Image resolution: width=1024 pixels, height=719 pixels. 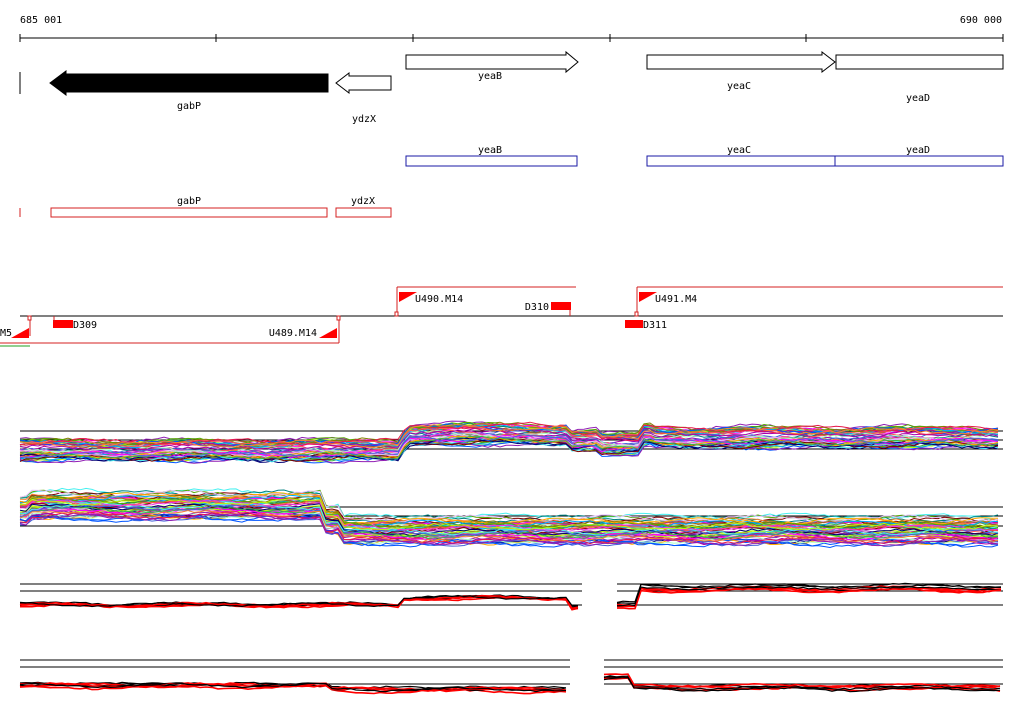 I want to click on blue-feature-label-yeaB: yeaB, so click(x=490, y=150).